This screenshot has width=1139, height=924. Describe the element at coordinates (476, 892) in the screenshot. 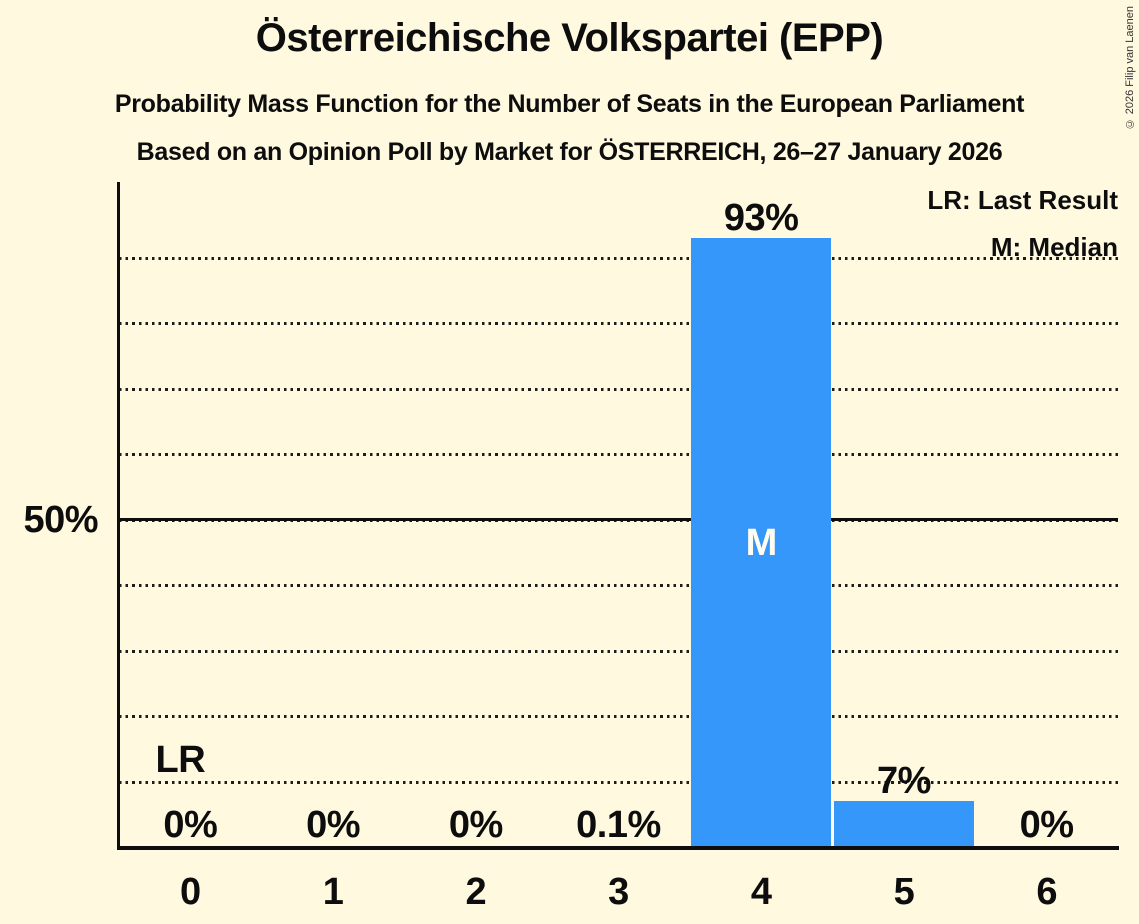

I see `x-tick-label-2: 2` at that location.